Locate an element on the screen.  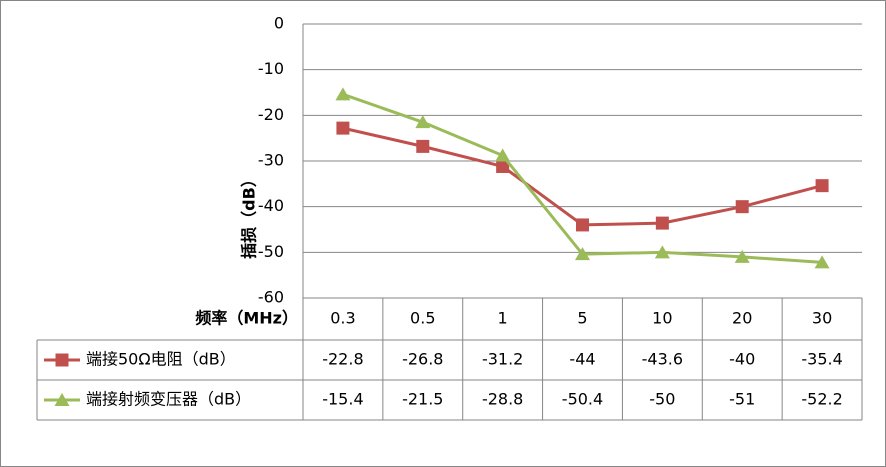
data-label: -50.4 is located at coordinates (582, 399).